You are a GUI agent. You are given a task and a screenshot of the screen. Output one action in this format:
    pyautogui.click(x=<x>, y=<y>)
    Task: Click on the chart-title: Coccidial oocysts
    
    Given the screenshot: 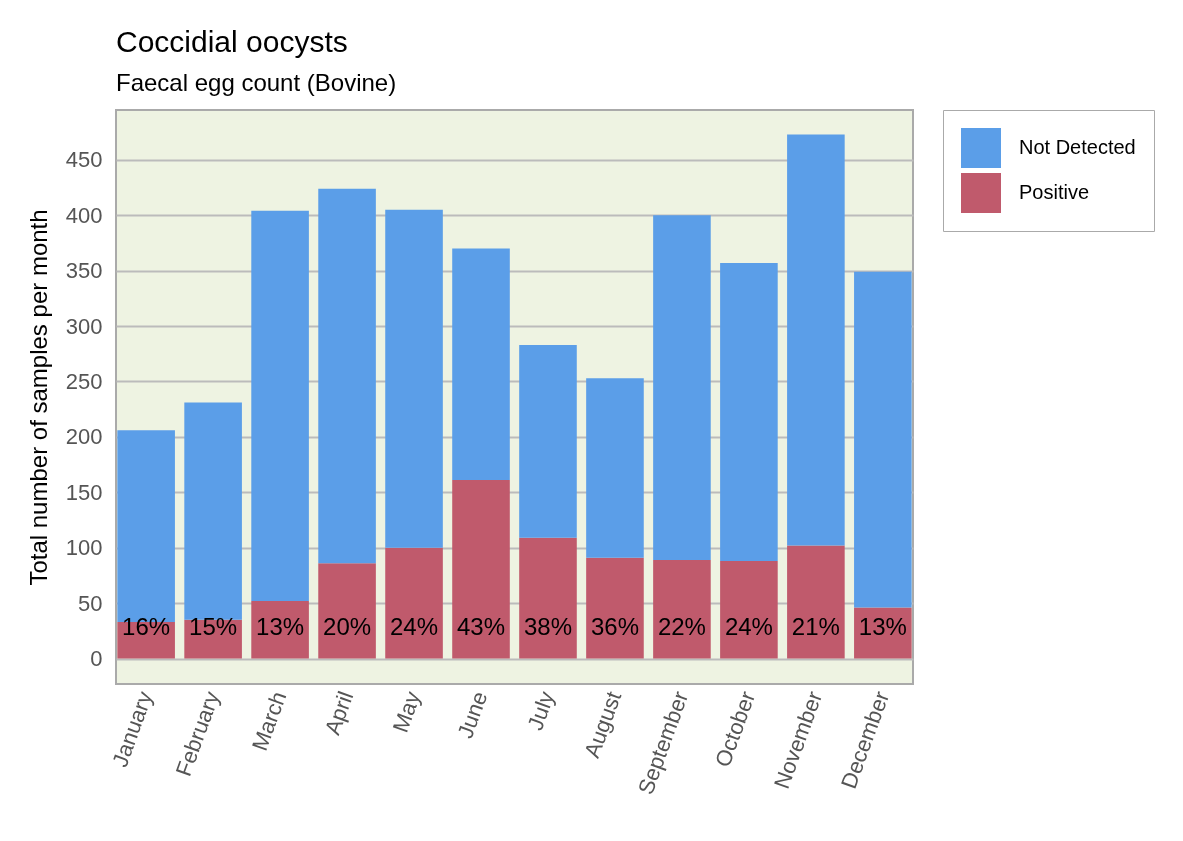 What is the action you would take?
    pyautogui.click(x=232, y=41)
    